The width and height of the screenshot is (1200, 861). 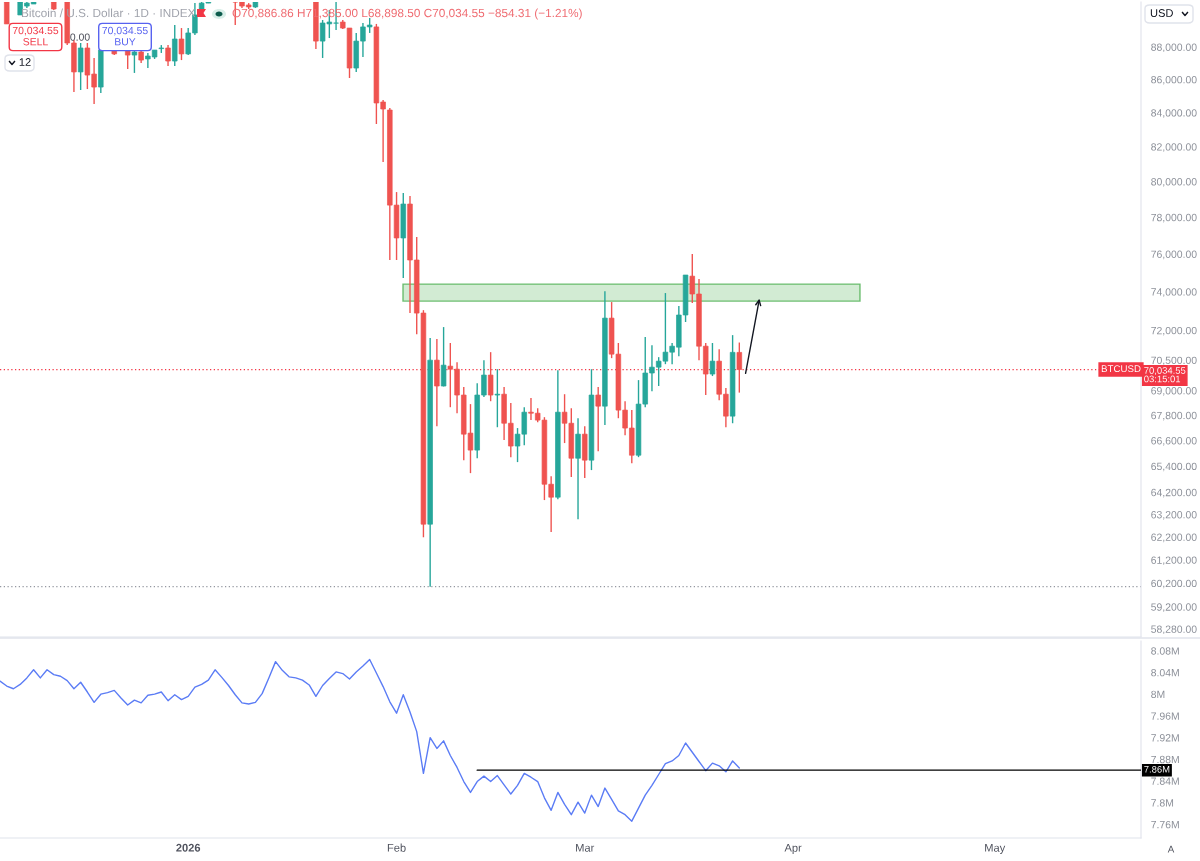 I want to click on y-tick-label: 62,200.00, so click(x=1174, y=538).